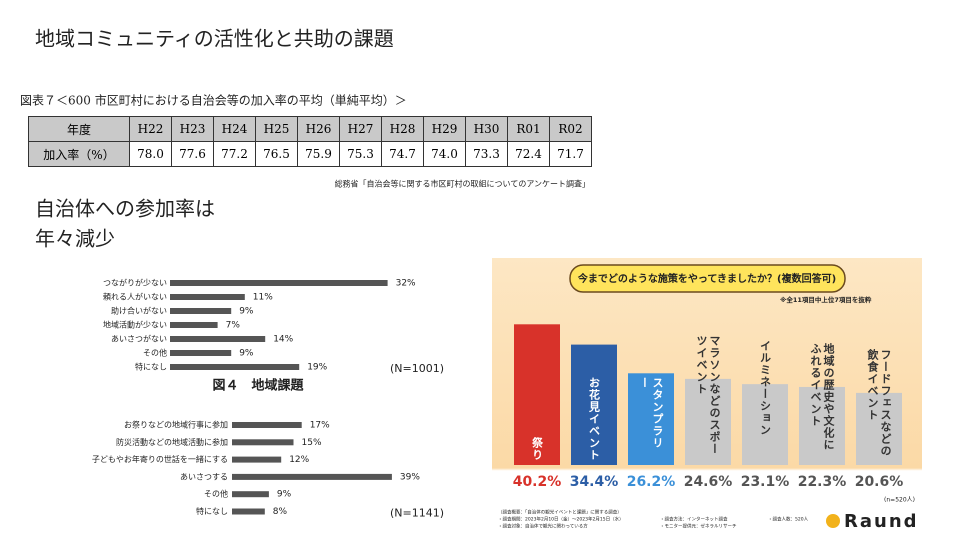  Describe the element at coordinates (444, 154) in the screenshot. I see `table-cell: 74.0` at that location.